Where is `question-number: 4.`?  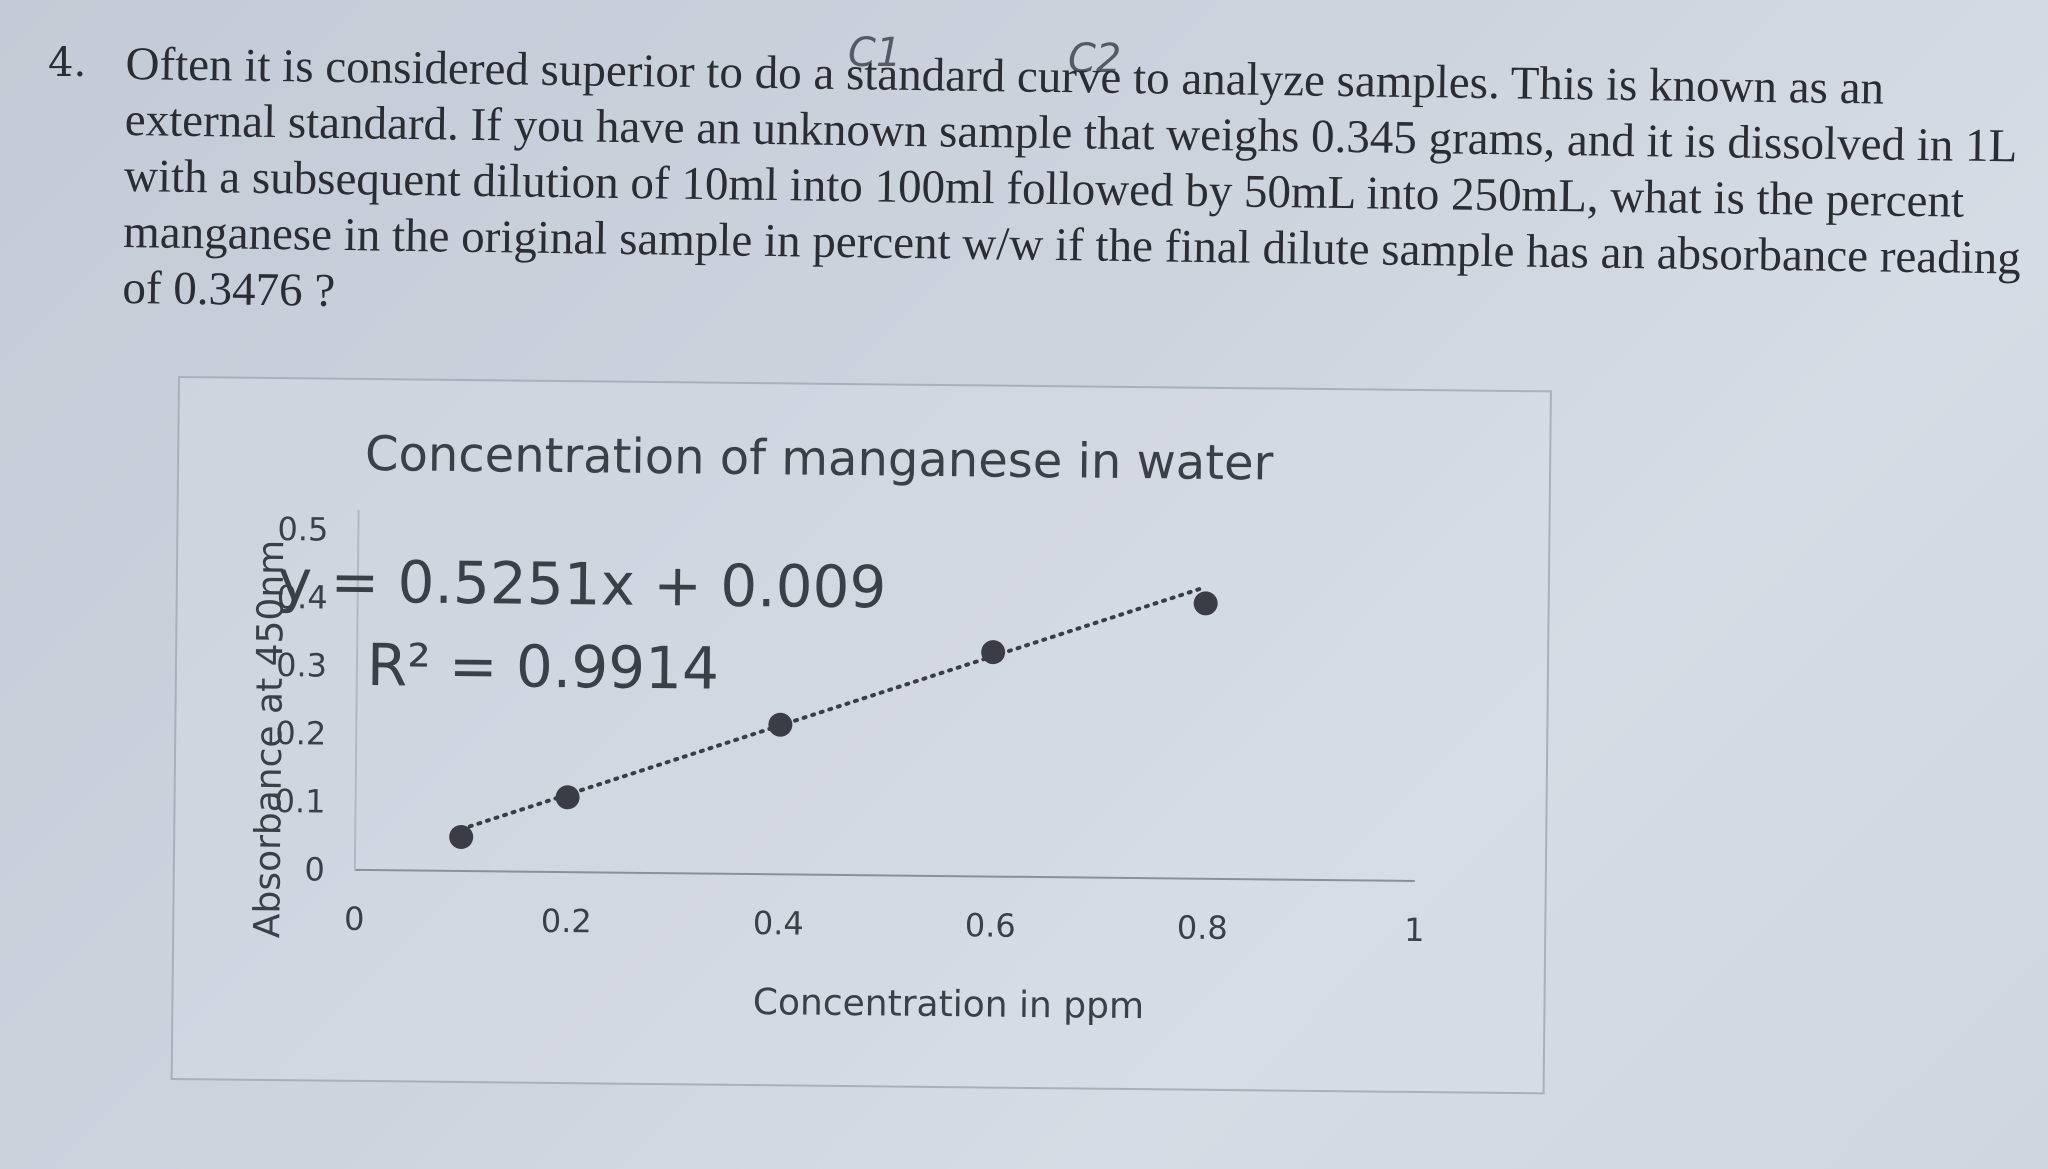 question-number: 4. is located at coordinates (67, 63).